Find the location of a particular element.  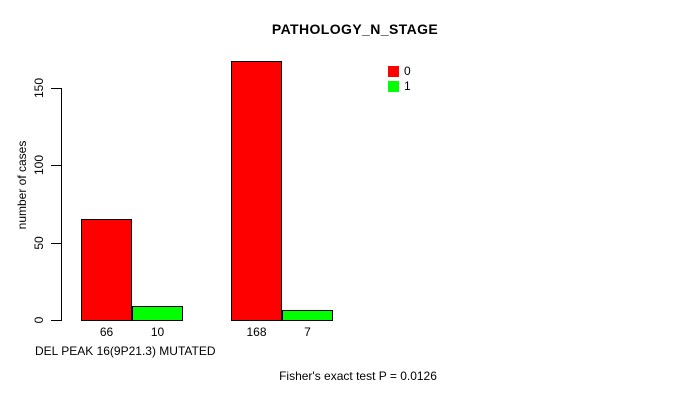

x-axis-label: DEL PEAK 16(9P21.3) MUTATED is located at coordinates (125, 351).